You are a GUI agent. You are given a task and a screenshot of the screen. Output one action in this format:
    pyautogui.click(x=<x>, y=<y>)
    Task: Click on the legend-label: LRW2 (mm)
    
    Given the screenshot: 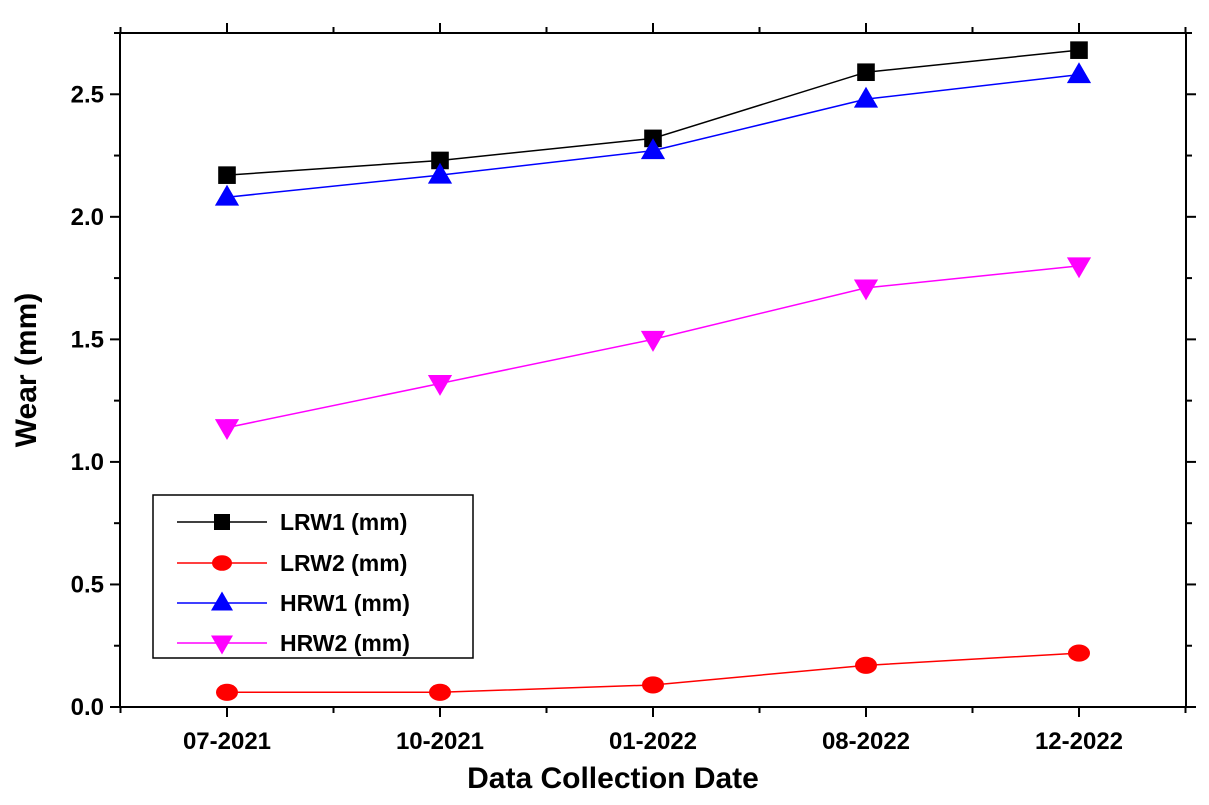 What is the action you would take?
    pyautogui.click(x=343, y=563)
    